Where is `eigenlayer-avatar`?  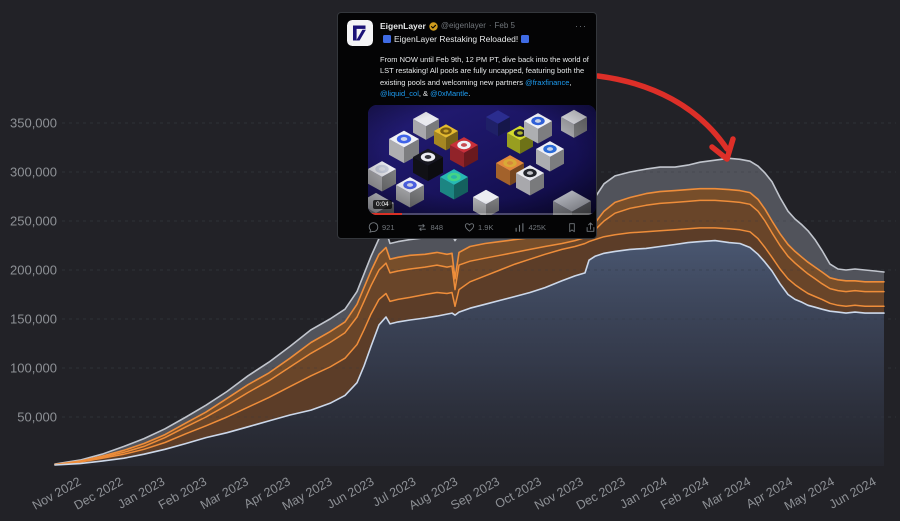 eigenlayer-avatar is located at coordinates (360, 33).